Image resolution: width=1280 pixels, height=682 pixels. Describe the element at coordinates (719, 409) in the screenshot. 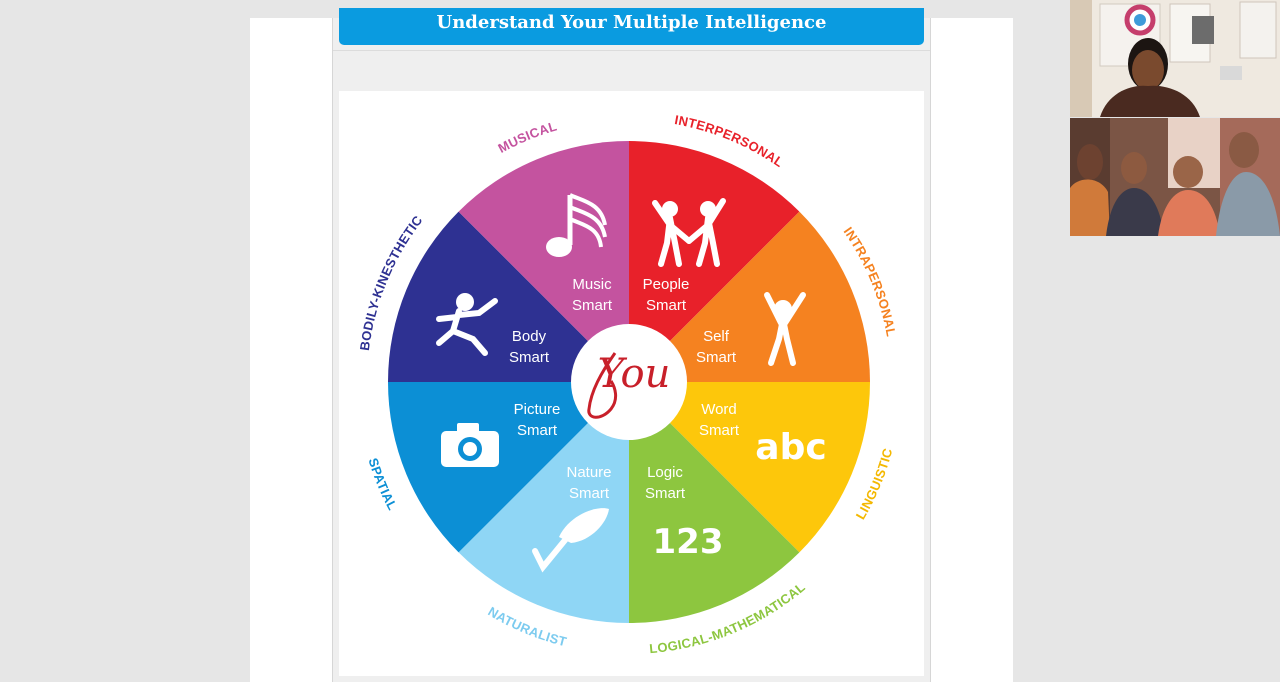

I see `segment-label-word-line1: Word` at that location.